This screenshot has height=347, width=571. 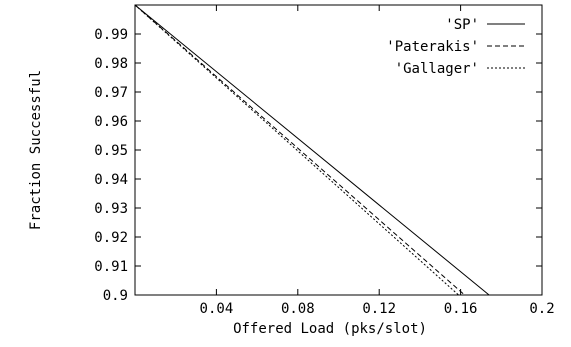 What do you see at coordinates (111, 93) in the screenshot?
I see `y-tick-label: 0.97` at bounding box center [111, 93].